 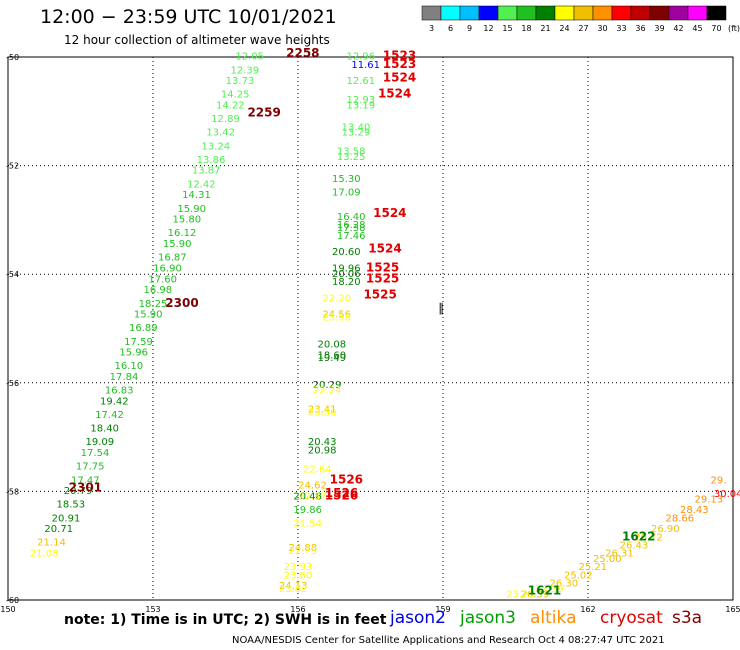 I want to click on data-point: 13.87, so click(x=206, y=171).